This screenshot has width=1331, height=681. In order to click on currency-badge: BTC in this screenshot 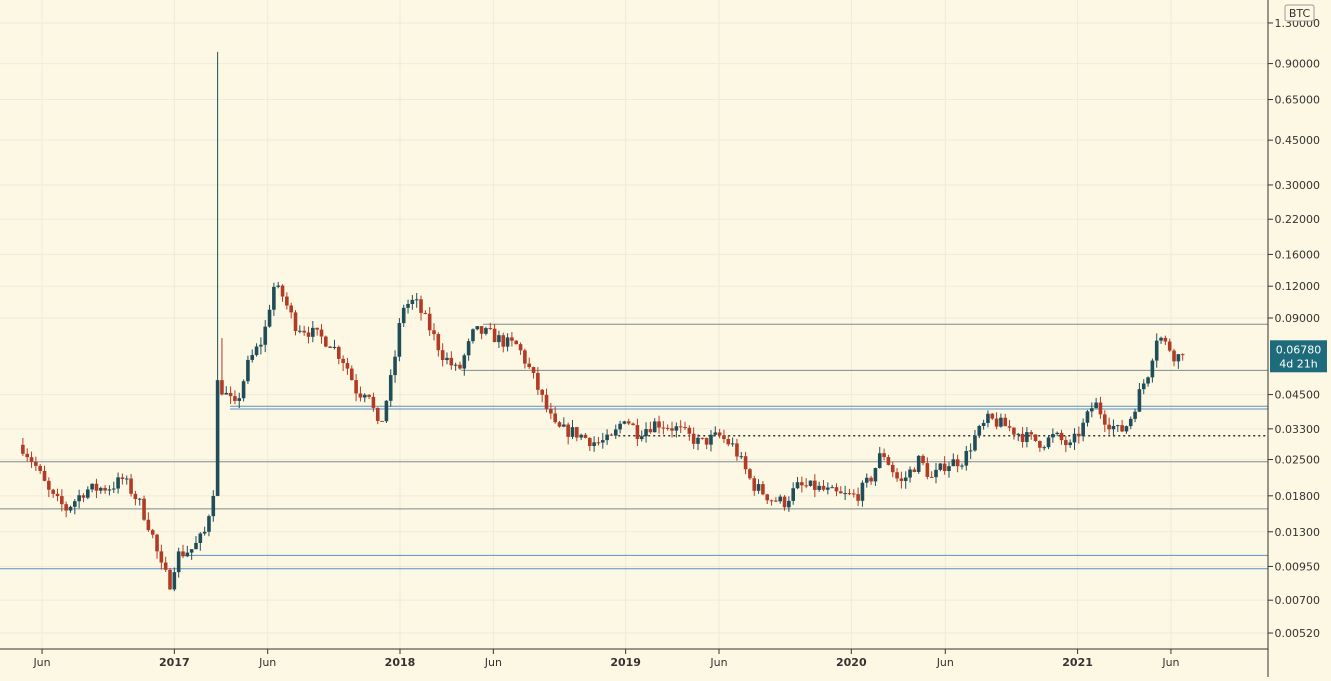, I will do `click(1299, 13)`.